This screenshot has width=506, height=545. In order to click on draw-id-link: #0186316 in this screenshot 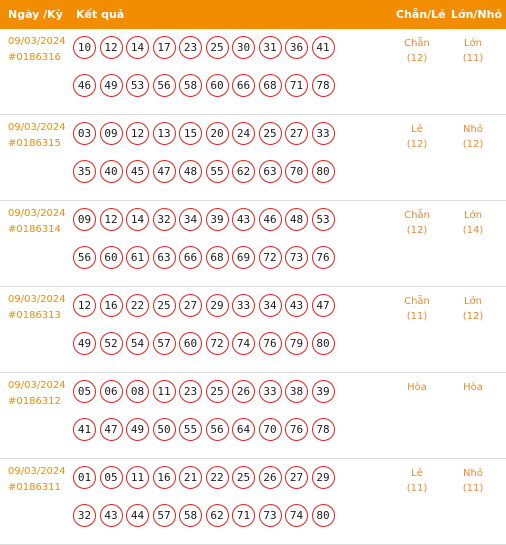, I will do `click(34, 57)`.